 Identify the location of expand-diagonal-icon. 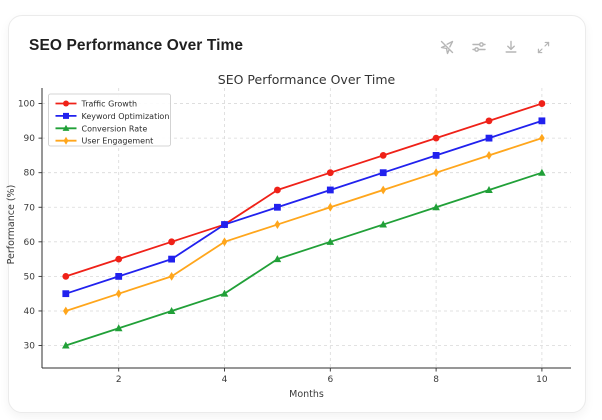
(543, 47).